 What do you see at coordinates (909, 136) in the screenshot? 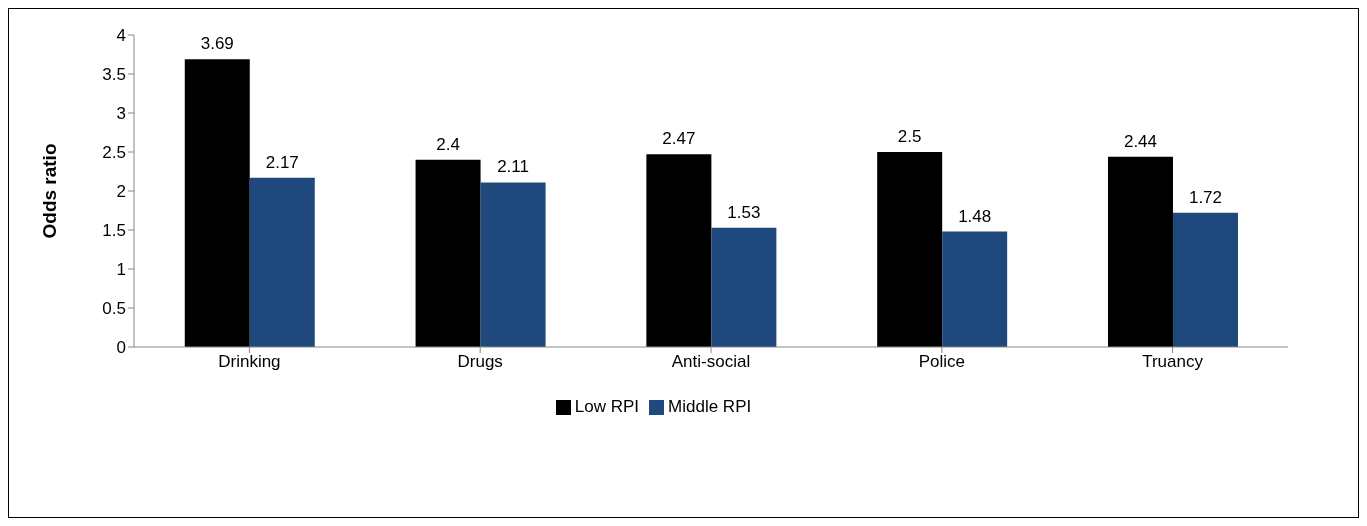
I see `data-label: 2.5` at bounding box center [909, 136].